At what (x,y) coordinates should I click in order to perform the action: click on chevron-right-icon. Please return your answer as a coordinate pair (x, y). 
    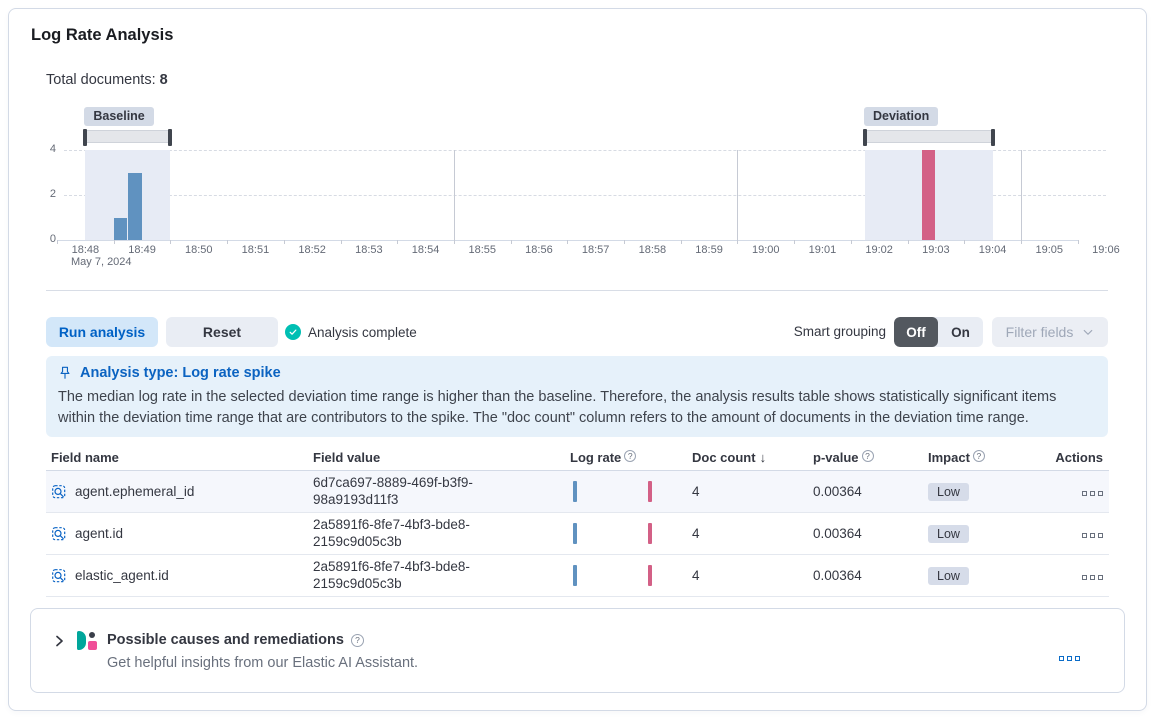
    Looking at the image, I should click on (59, 641).